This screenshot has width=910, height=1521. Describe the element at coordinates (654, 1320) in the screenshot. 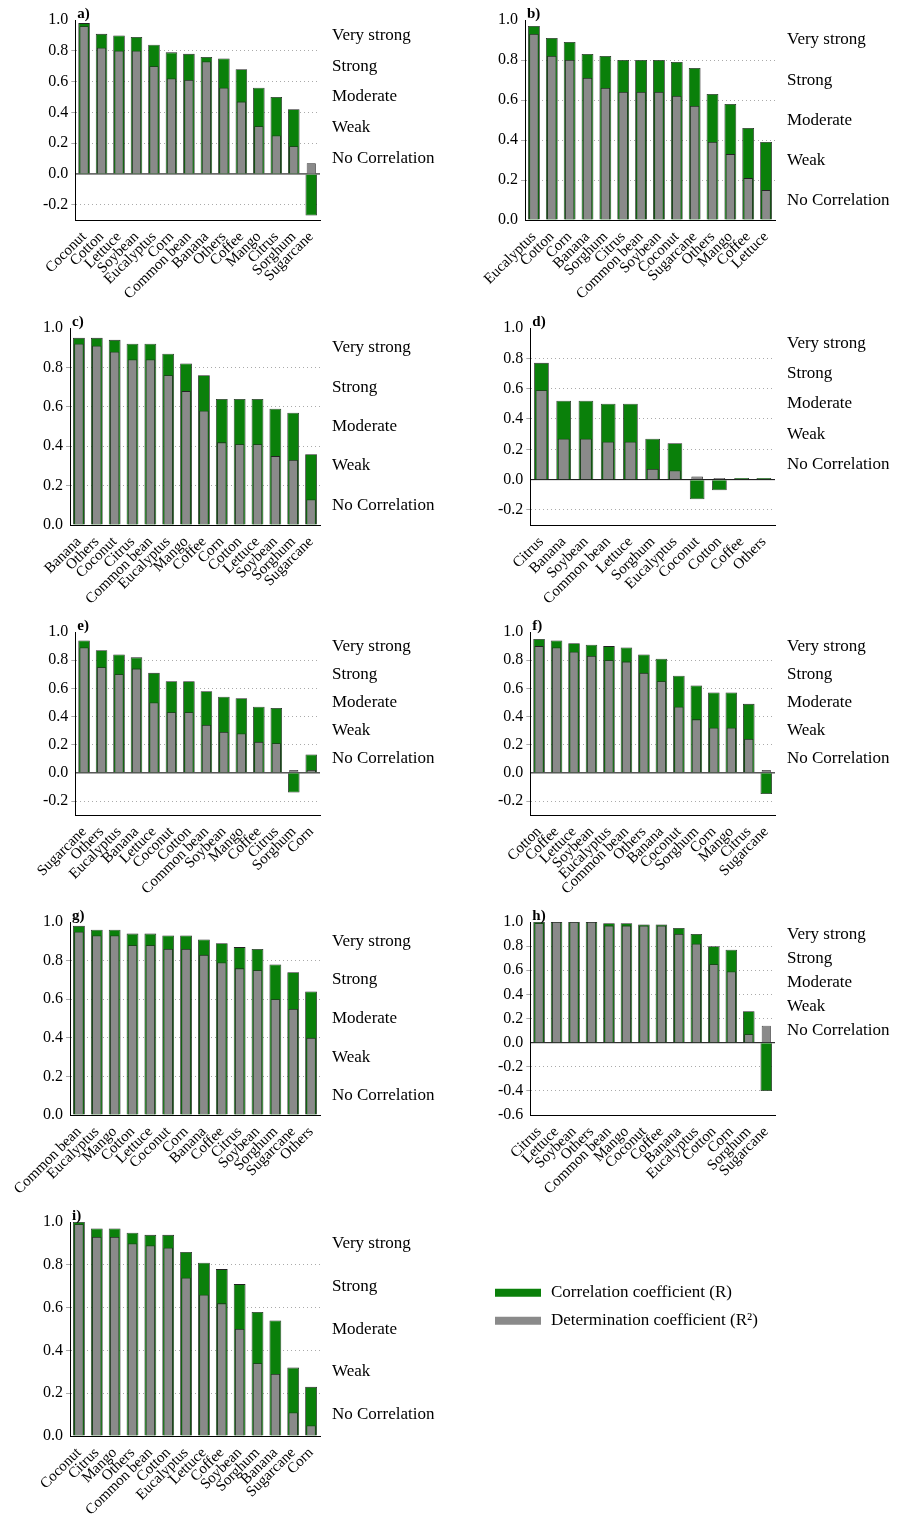

I see `legend-label: Determination coefficient (R²)` at that location.